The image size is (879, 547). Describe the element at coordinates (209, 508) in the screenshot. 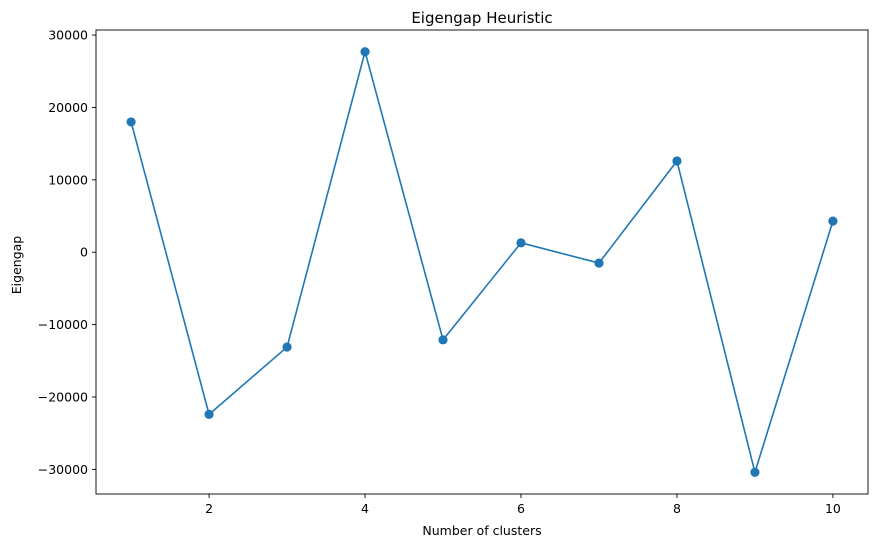

I see `x-tick-label: 2` at that location.